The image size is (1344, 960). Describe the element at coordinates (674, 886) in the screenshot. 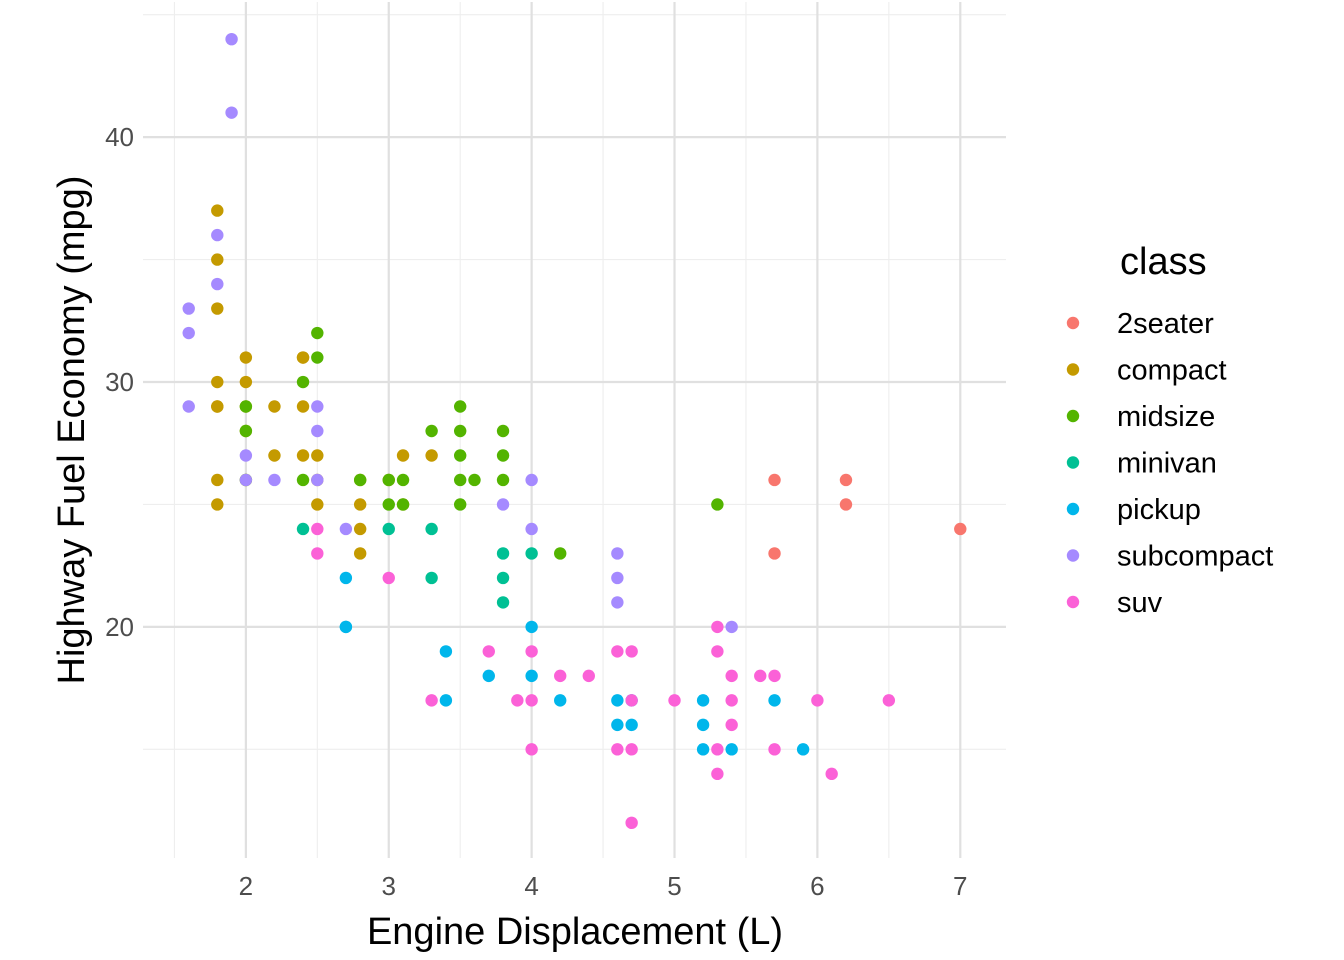

I see `x-tick-label: 5` at that location.